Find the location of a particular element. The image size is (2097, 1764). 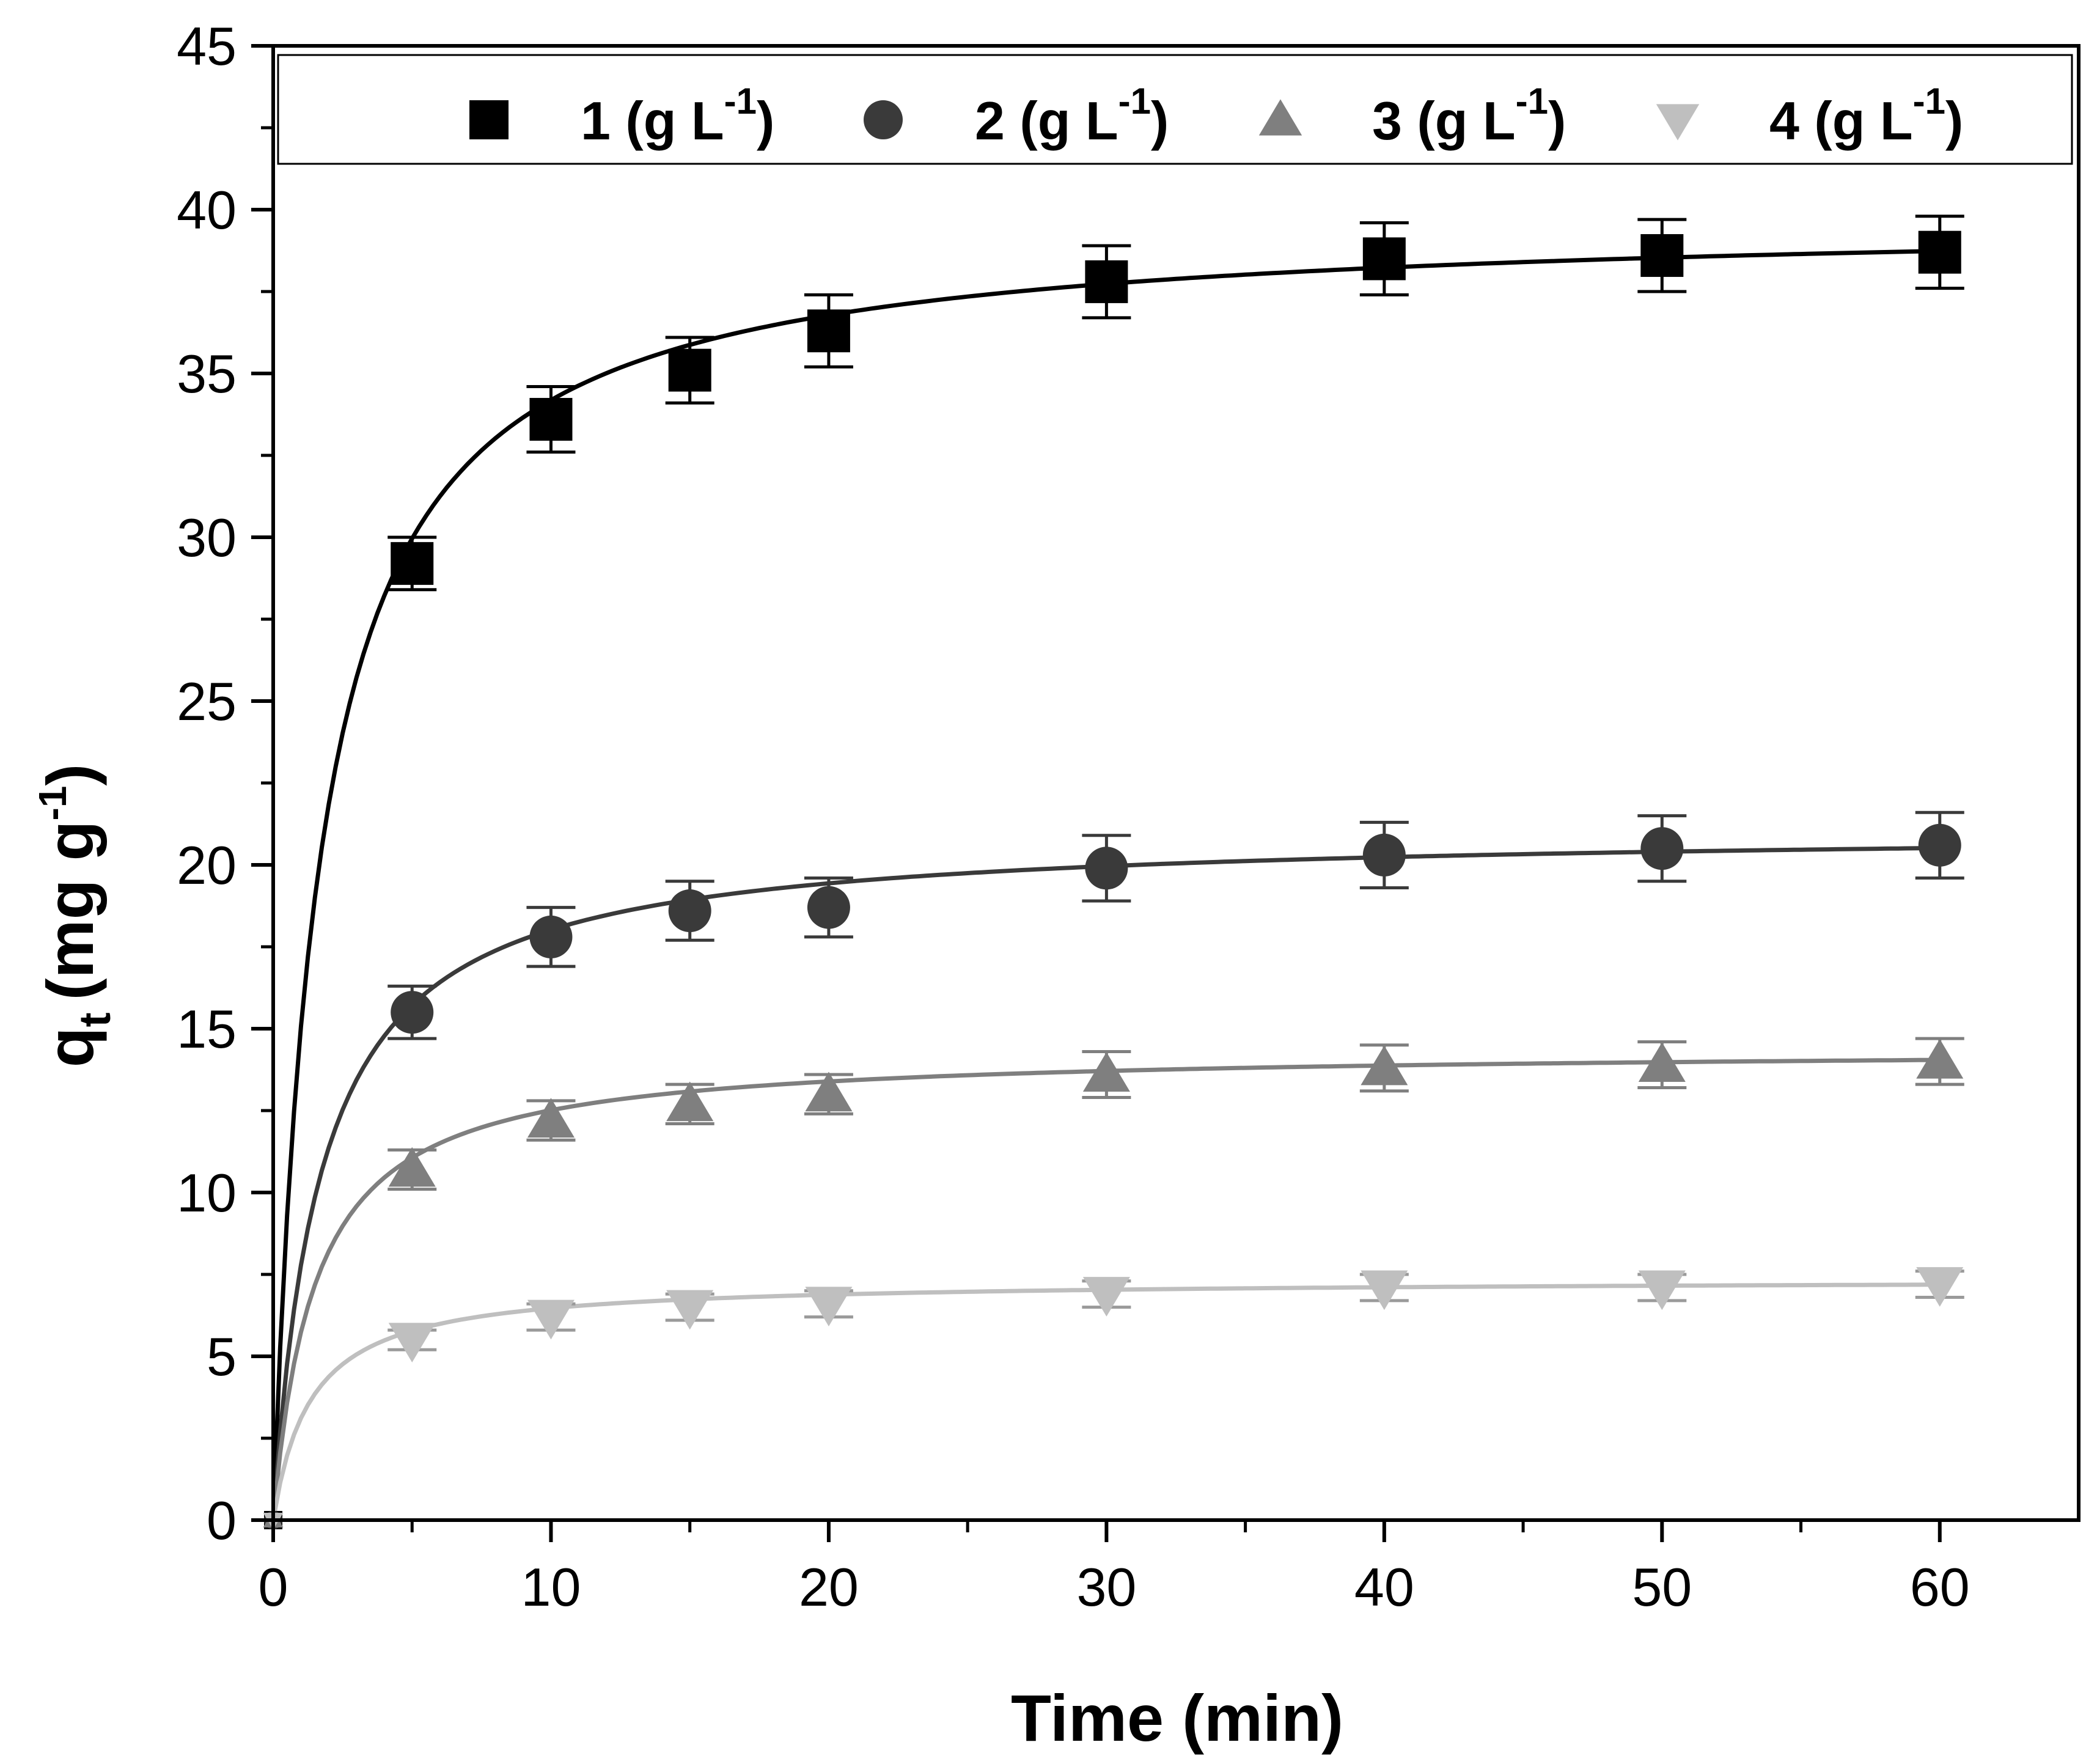

y-tick-label: 25 is located at coordinates (207, 701).